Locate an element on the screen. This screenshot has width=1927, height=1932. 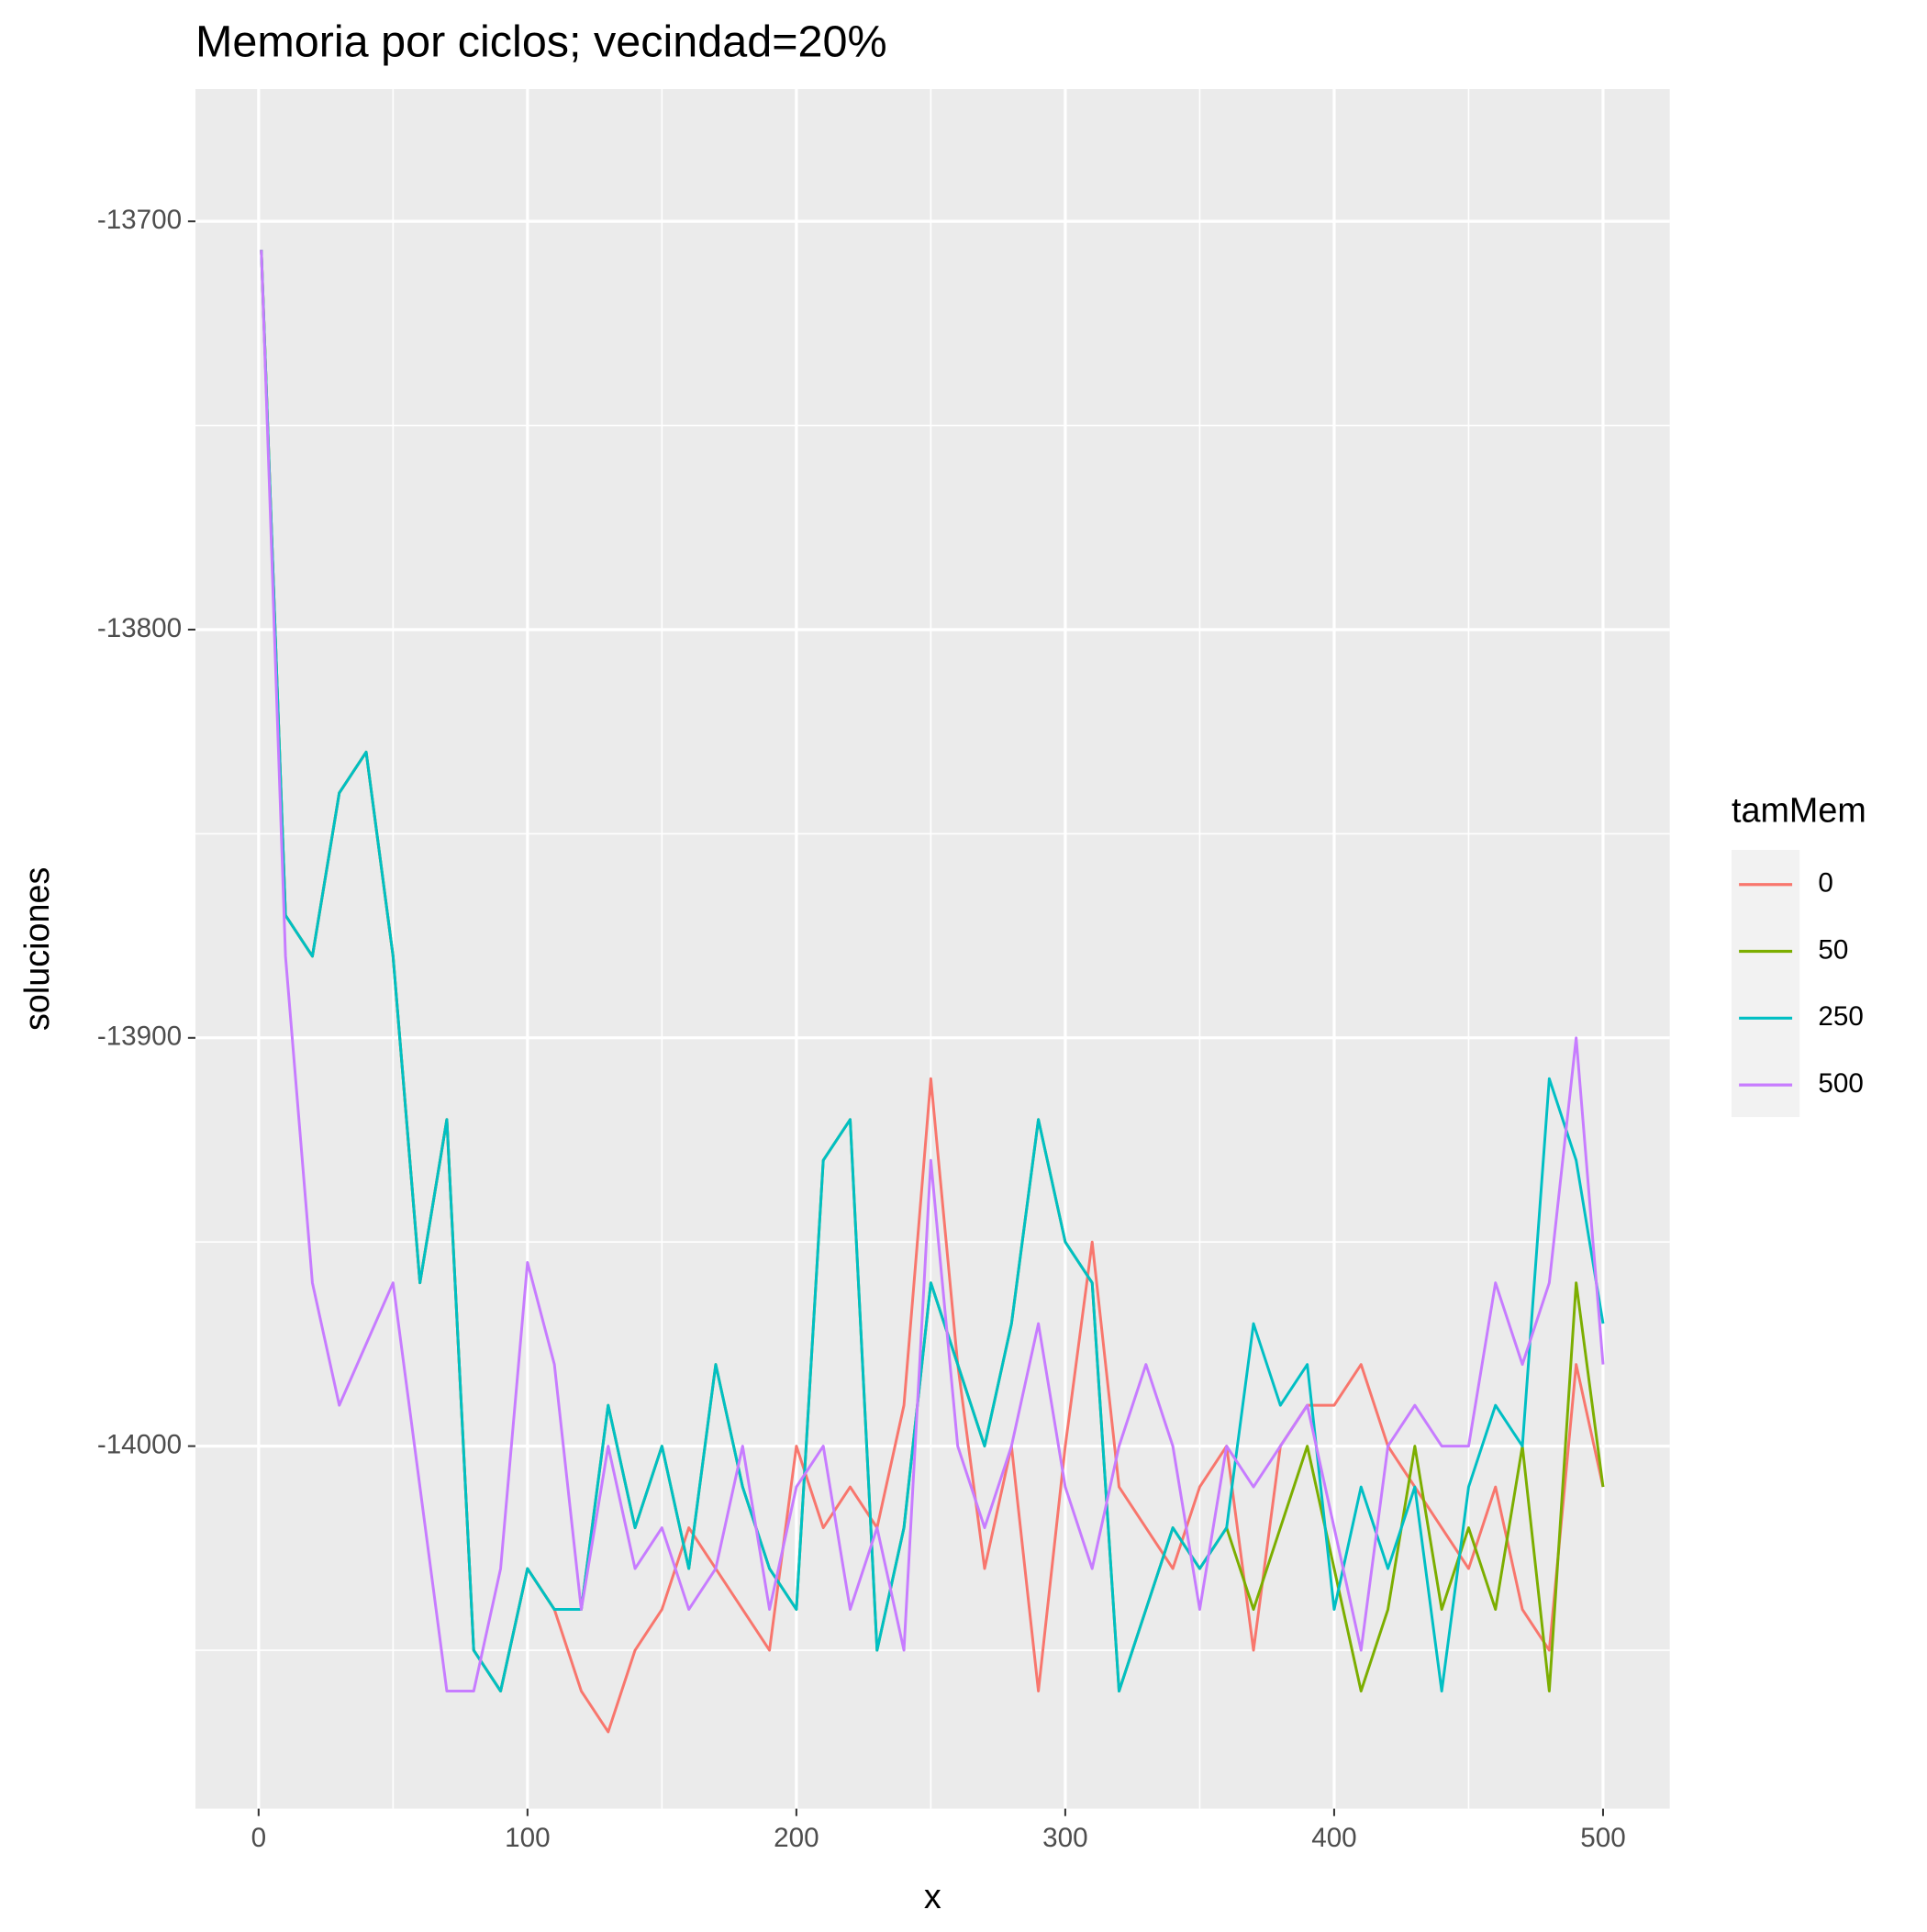
x-tick-label: 200 is located at coordinates (796, 1838).